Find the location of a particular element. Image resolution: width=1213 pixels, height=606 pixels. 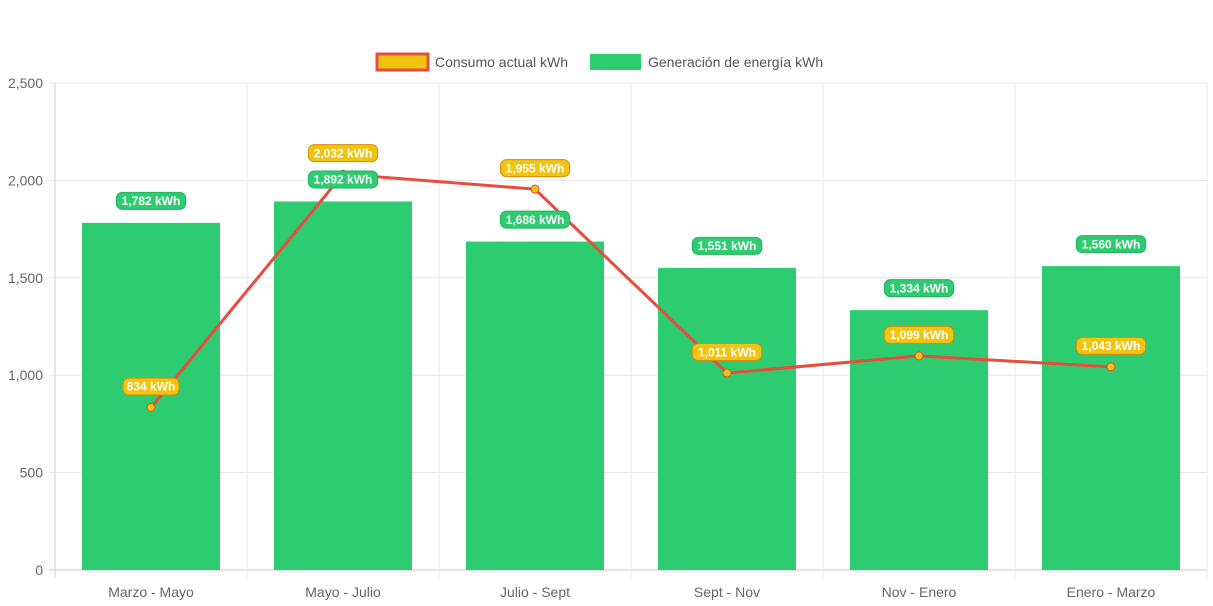

bar-value-label-text: 1,782 kWh is located at coordinates (151, 201).